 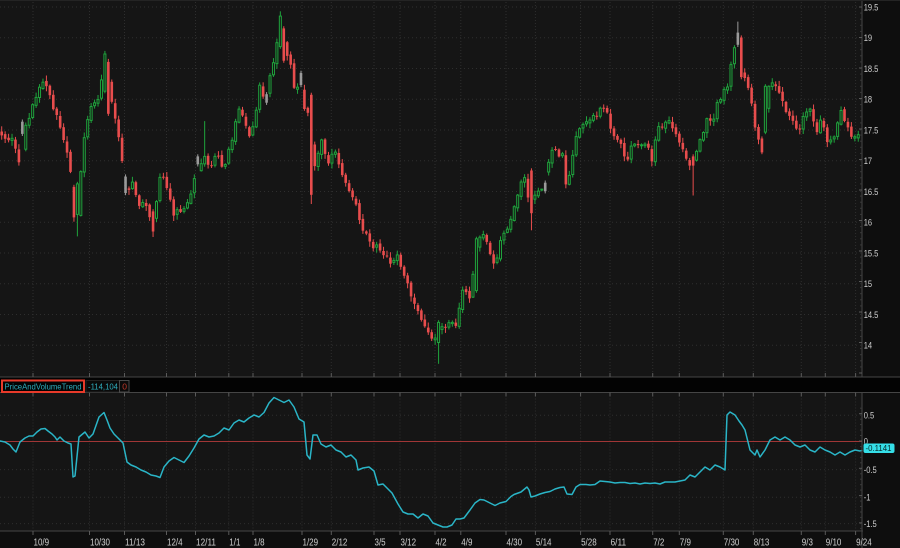 What do you see at coordinates (834, 543) in the screenshot?
I see `svg-text: 9/10` at bounding box center [834, 543].